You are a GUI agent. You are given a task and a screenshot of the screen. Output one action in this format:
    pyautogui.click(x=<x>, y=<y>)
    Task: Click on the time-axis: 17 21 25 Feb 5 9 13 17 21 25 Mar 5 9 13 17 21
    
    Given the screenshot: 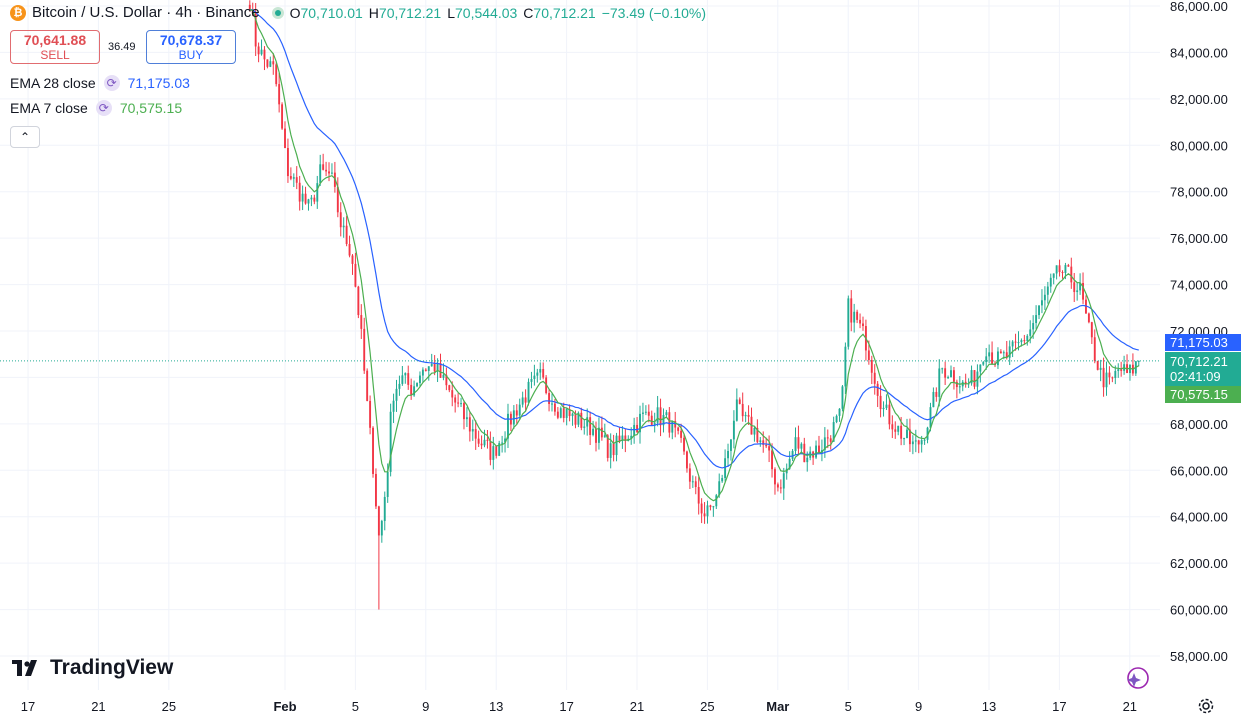 What is the action you would take?
    pyautogui.click(x=579, y=706)
    